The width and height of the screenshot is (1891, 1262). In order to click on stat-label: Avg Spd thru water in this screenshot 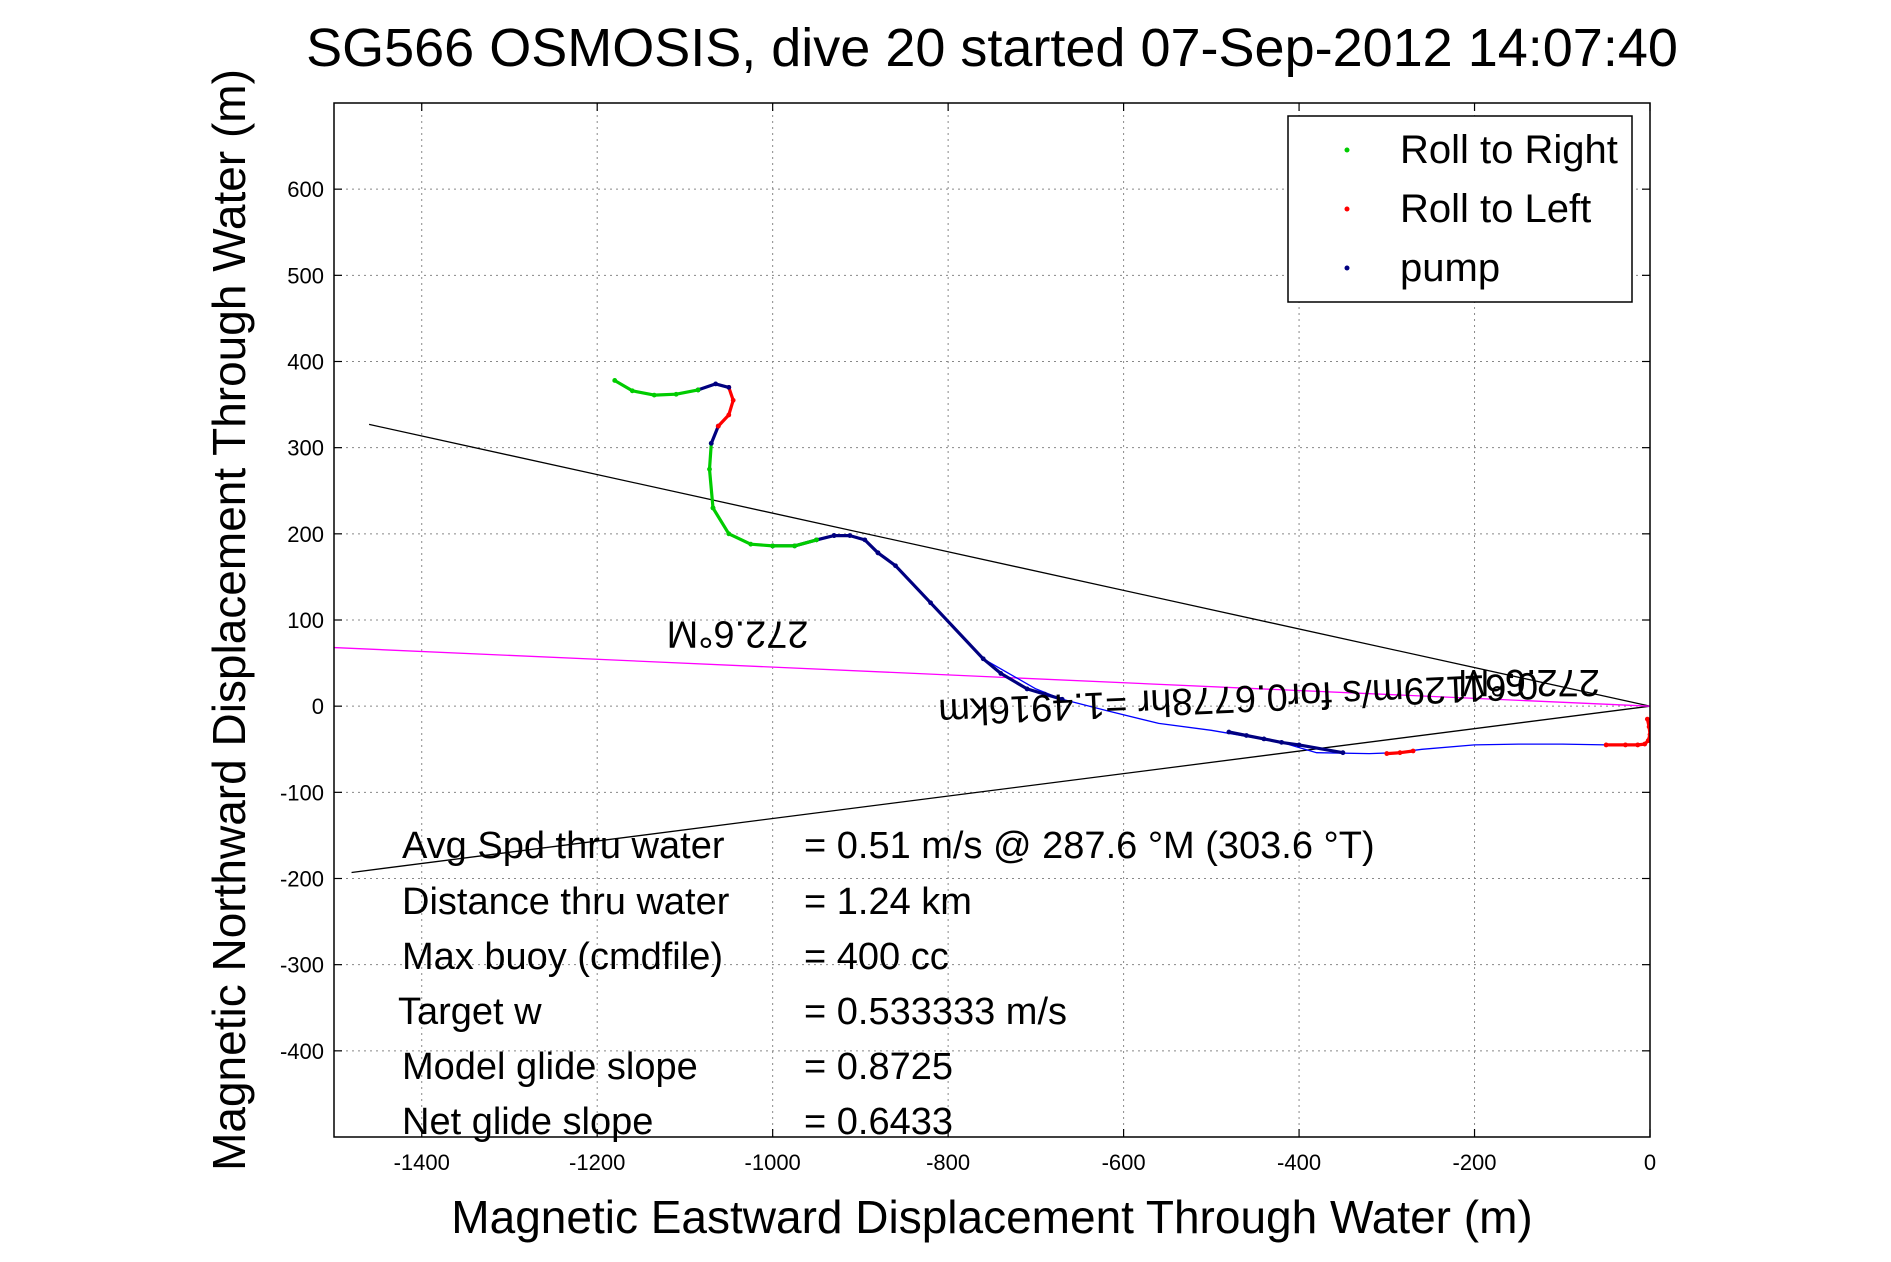, I will do `click(563, 846)`.